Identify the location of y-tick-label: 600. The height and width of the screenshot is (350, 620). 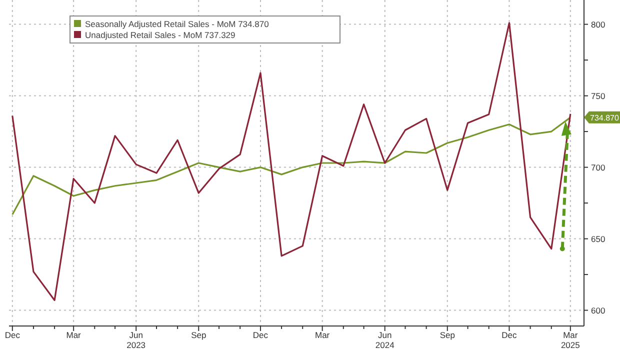
(598, 310).